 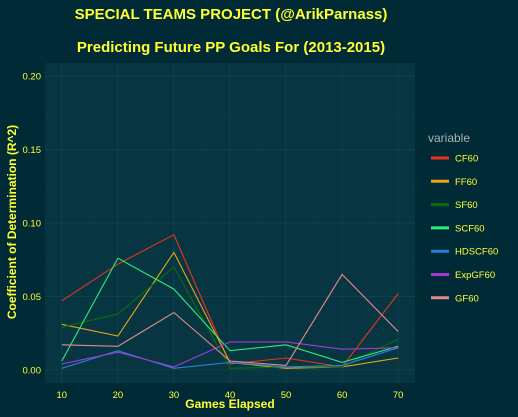 I want to click on series-line-expgf60, so click(x=230, y=354).